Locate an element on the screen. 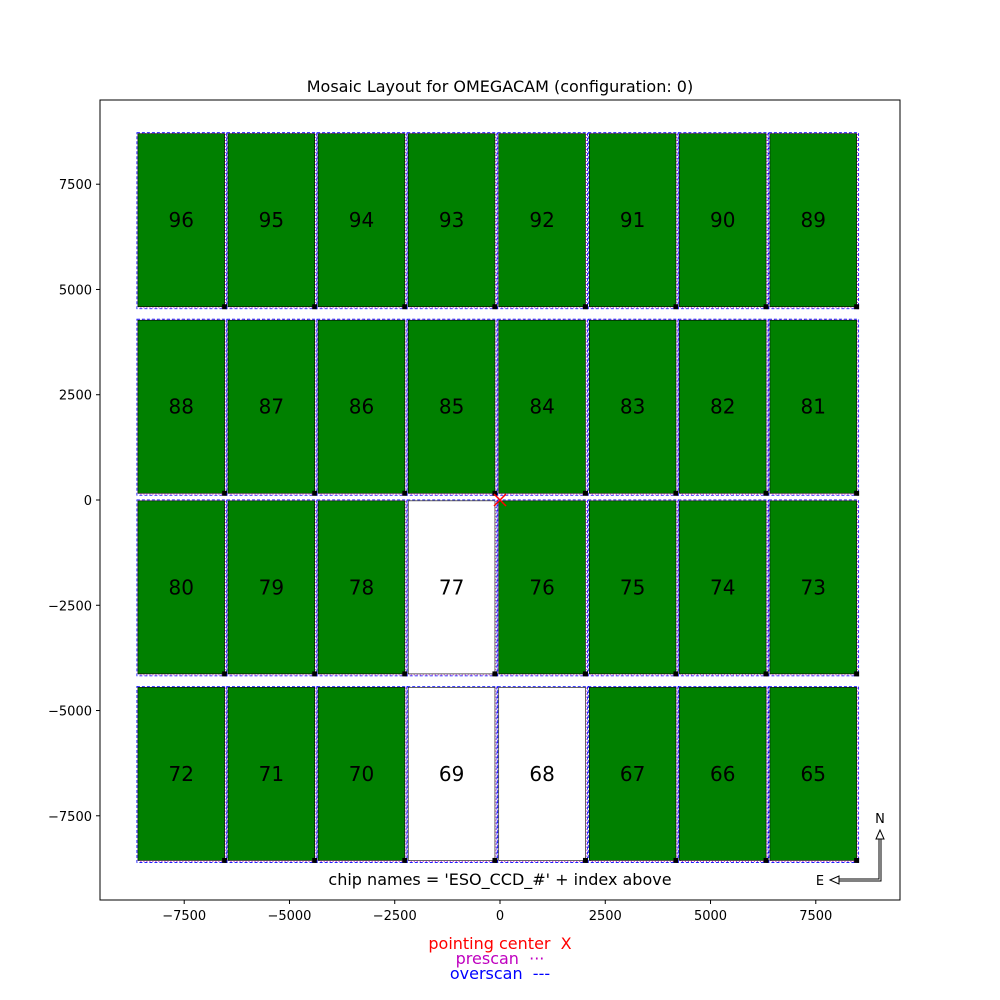  ccd-chip: 72 is located at coordinates (182, 774).